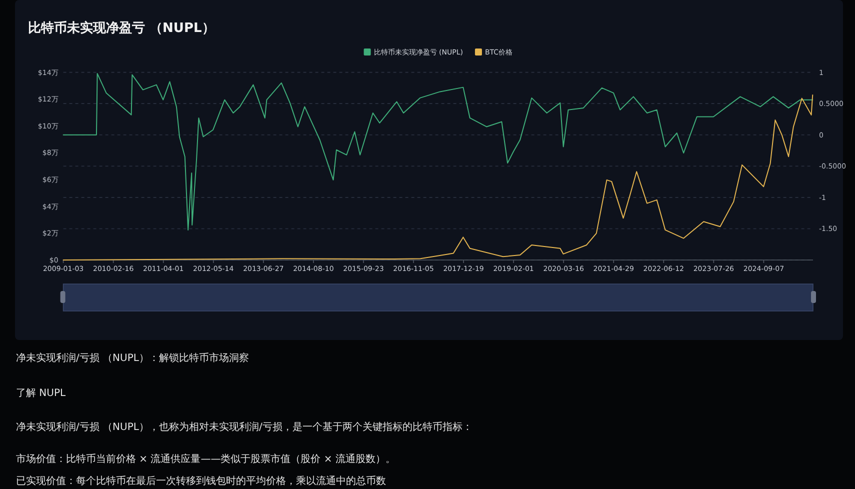  What do you see at coordinates (201, 481) in the screenshot?
I see `text: 已实现价值：每个比特币在最后一次转移到钱包时的平均价格，乘以流通中的总币数` at bounding box center [201, 481].